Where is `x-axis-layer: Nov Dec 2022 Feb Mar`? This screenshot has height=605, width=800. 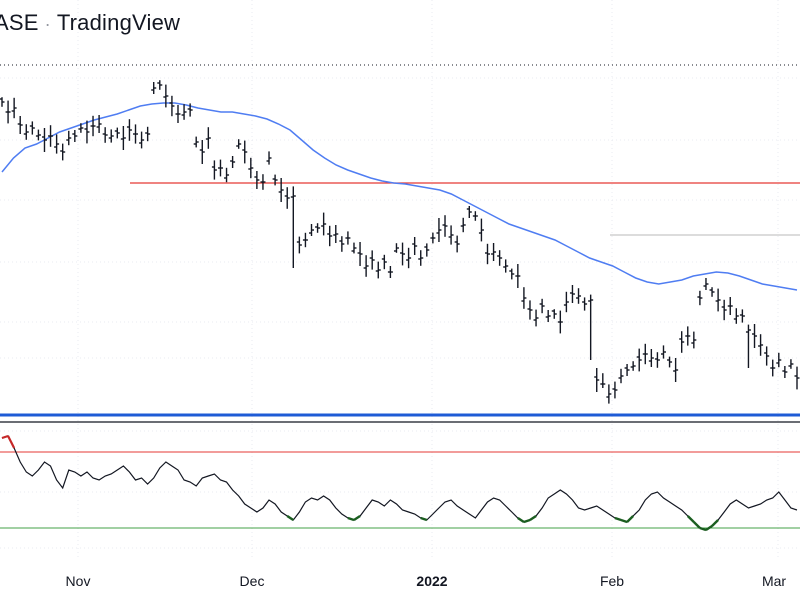 x-axis-layer: Nov Dec 2022 Feb Mar is located at coordinates (426, 581).